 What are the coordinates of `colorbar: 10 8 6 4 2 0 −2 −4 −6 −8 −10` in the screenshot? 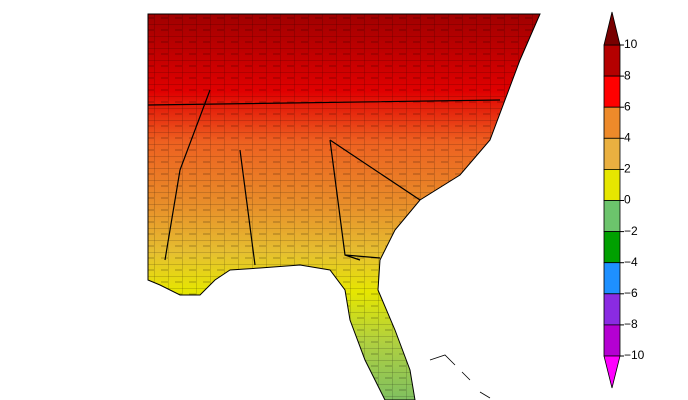 It's located at (624, 200).